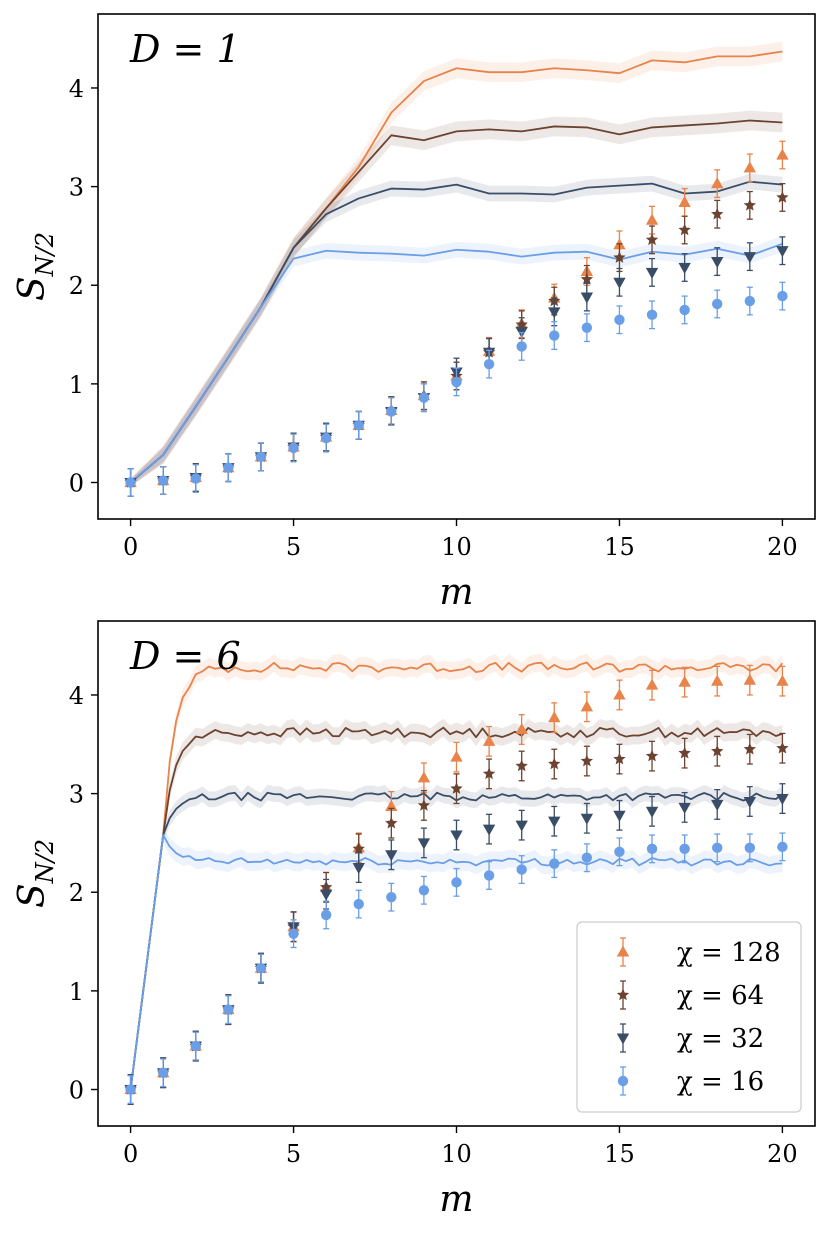 This screenshot has height=1234, width=829. What do you see at coordinates (185, 49) in the screenshot?
I see `panel-annotation: D = 1` at bounding box center [185, 49].